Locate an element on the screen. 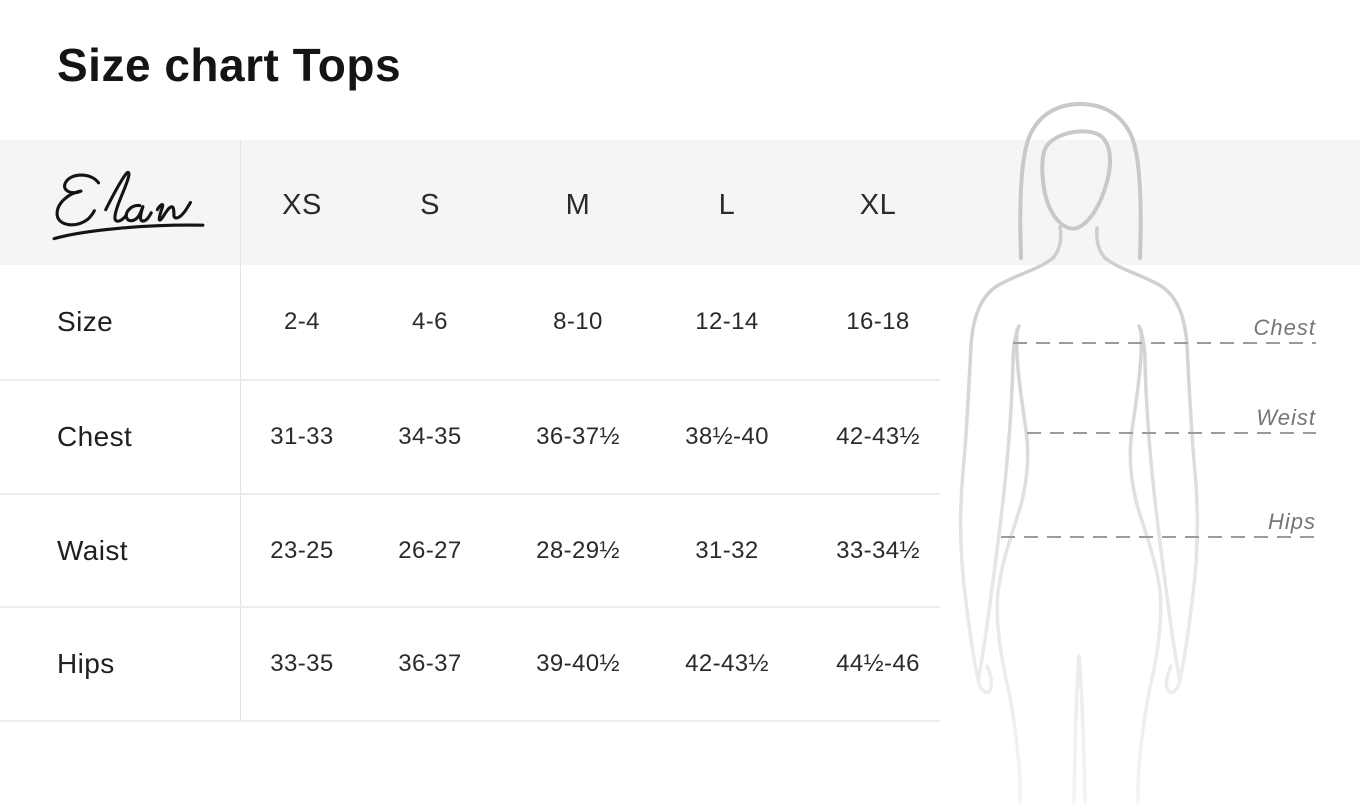  column-header-xl: XL is located at coordinates (878, 205).